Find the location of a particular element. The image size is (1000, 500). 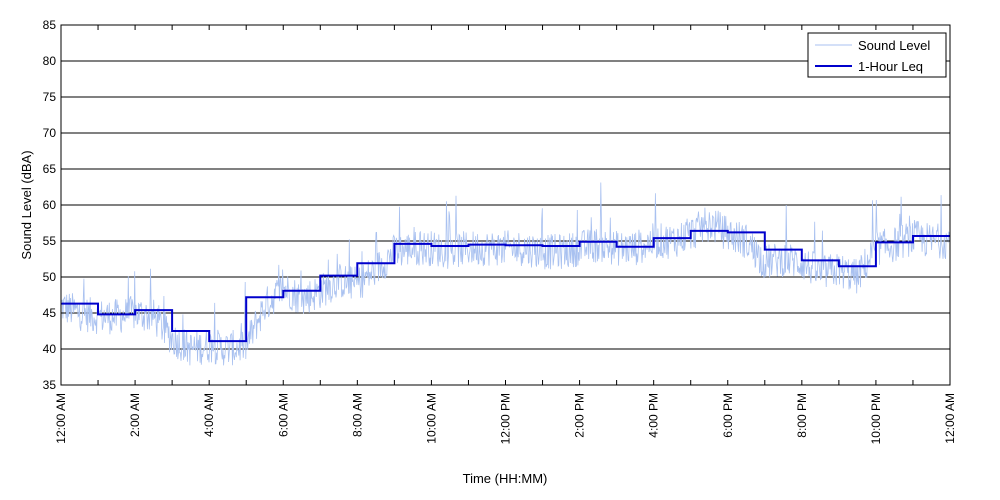

x-tick-label: 4:00 AM is located at coordinates (209, 415).